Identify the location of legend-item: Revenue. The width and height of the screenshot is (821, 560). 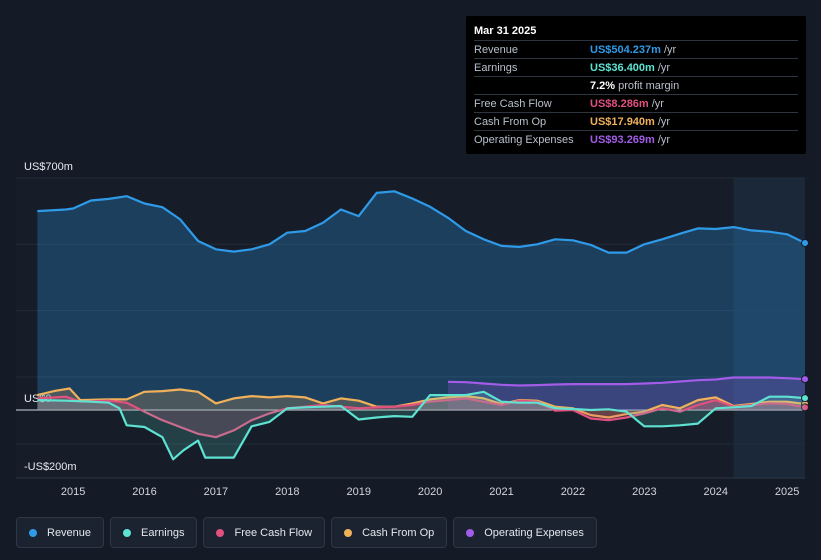
(60, 532).